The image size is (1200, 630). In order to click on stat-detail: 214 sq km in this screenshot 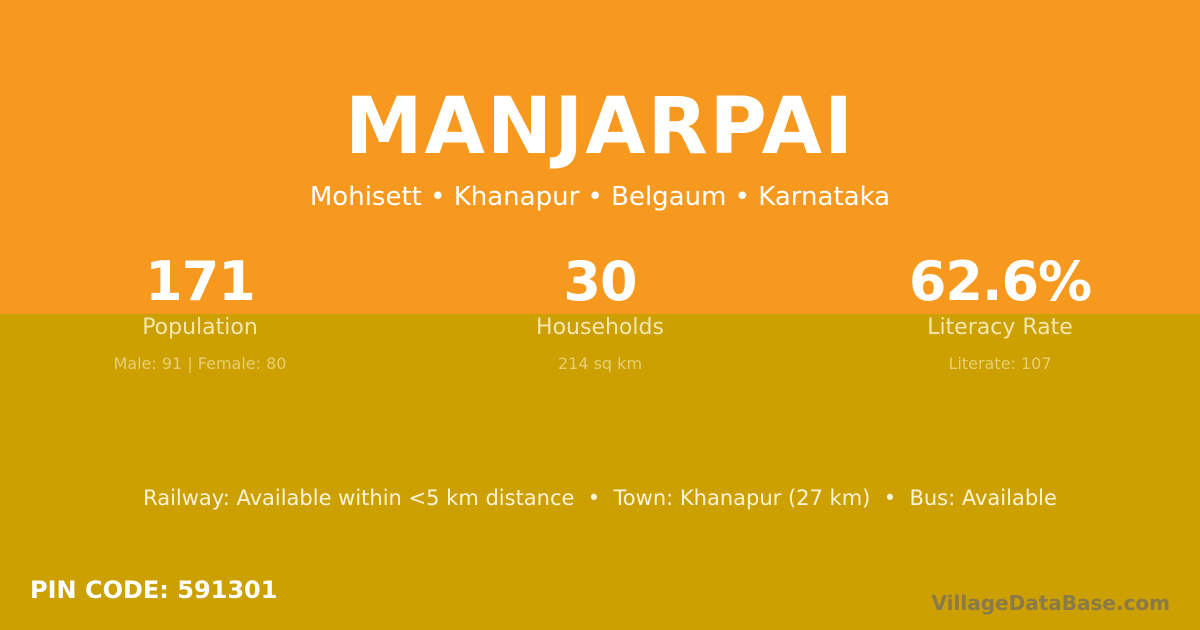, I will do `click(600, 363)`.